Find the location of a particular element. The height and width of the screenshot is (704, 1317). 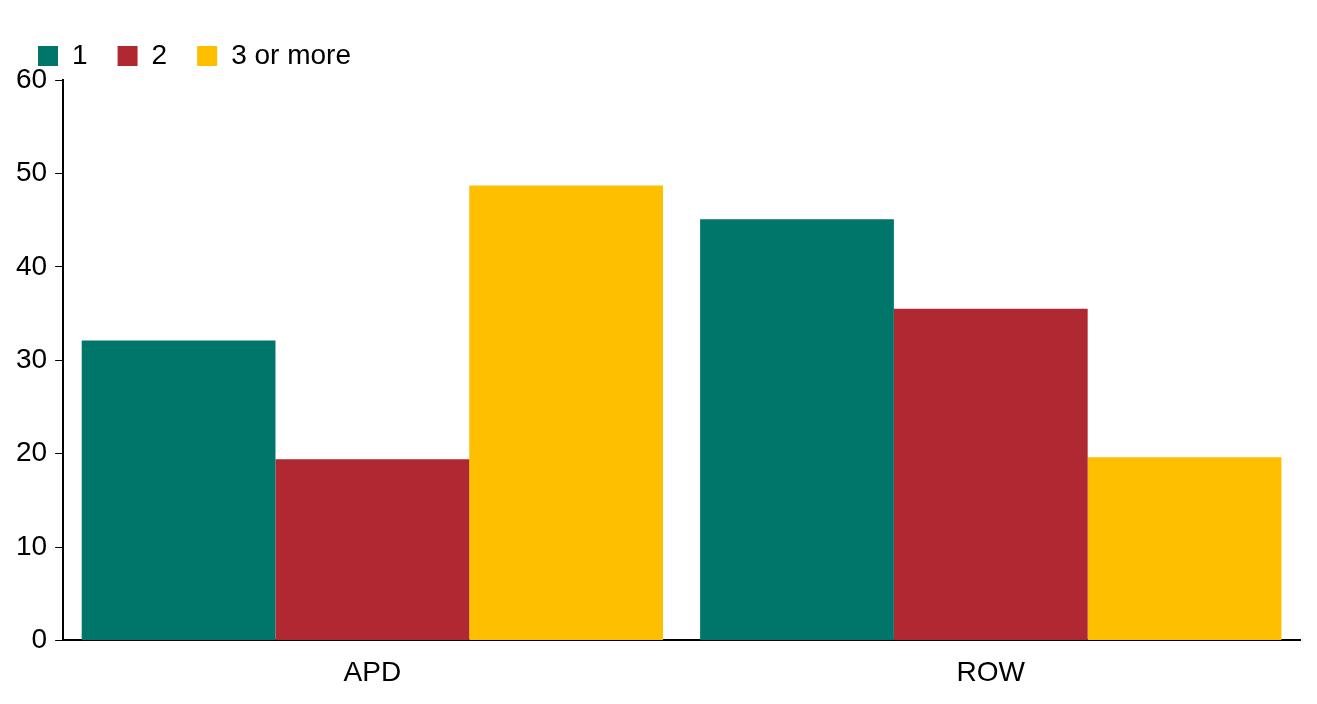

y-tick-label: 10 is located at coordinates (31, 545).